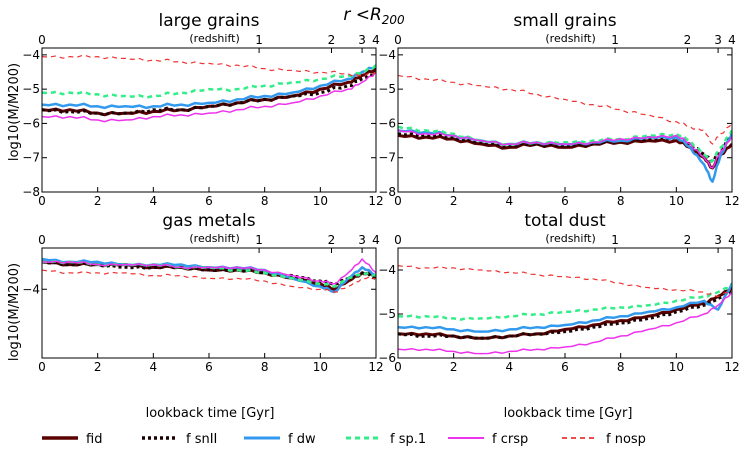 This screenshot has width=748, height=456. I want to click on series-line-fid, so click(209, 92).